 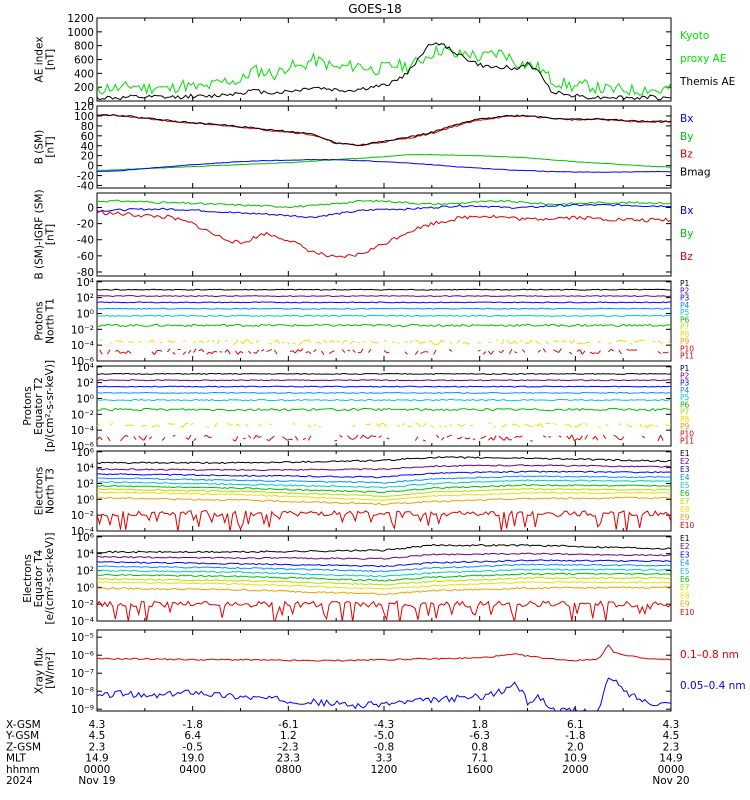 What do you see at coordinates (288, 725) in the screenshot?
I see `x-axis-value: -6.1` at bounding box center [288, 725].